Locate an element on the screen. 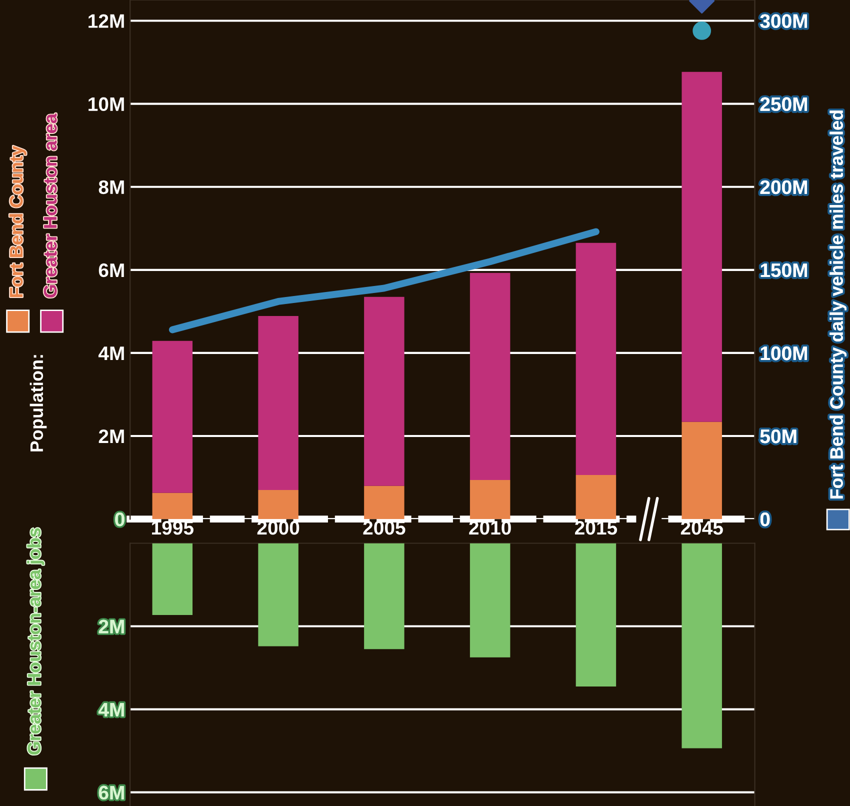  y2-tick-label: 200M is located at coordinates (783, 187).